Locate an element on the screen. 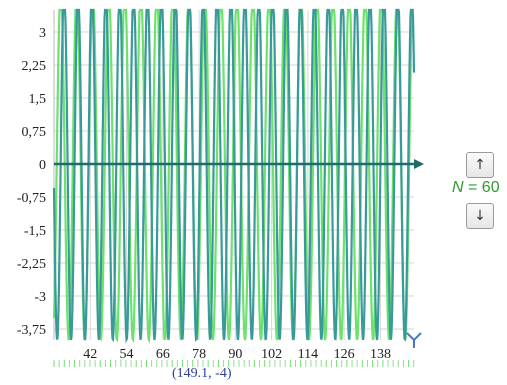  arrow-up-icon: ↑ is located at coordinates (480, 165).